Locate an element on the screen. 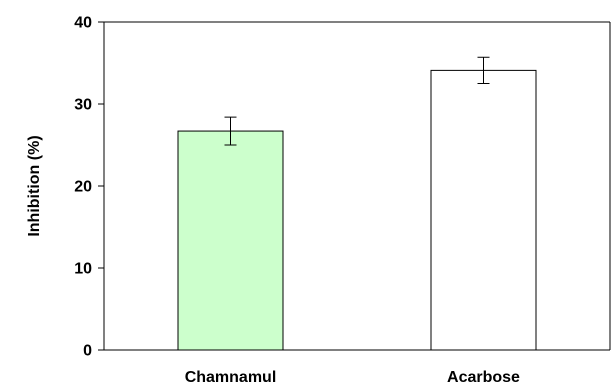 The image size is (613, 386). x-category-label: Chamnamul is located at coordinates (231, 377).